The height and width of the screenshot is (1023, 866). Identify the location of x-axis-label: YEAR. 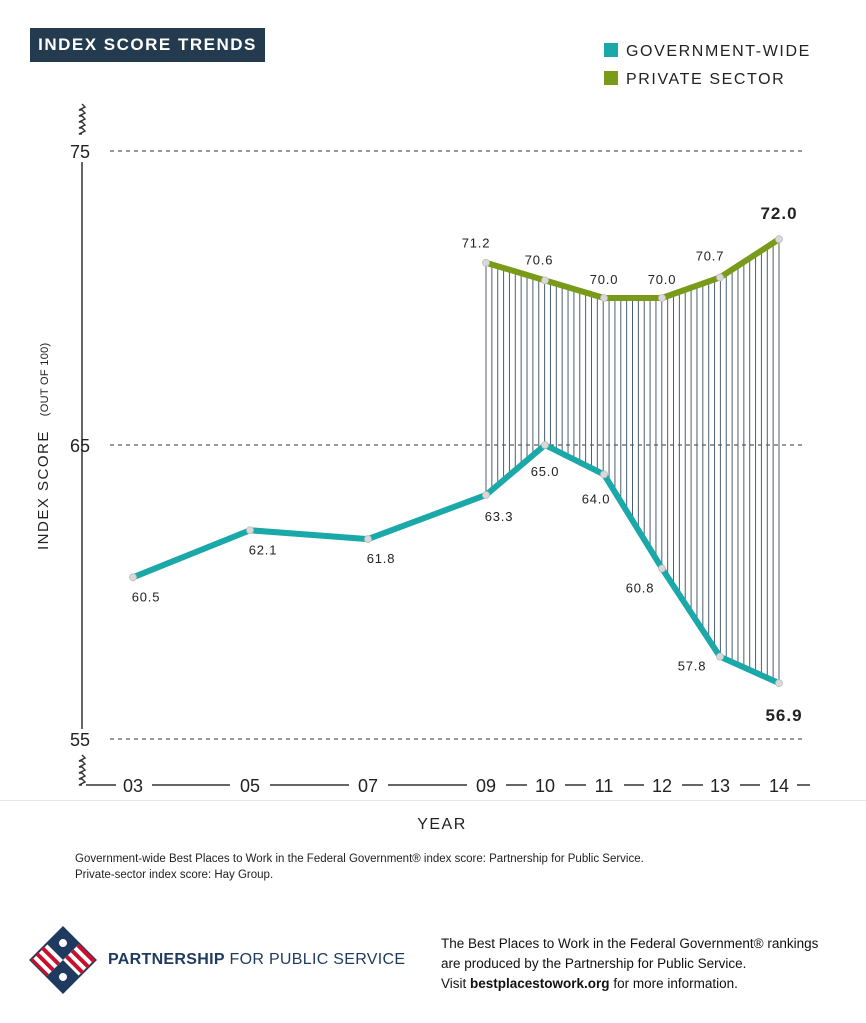
(442, 824).